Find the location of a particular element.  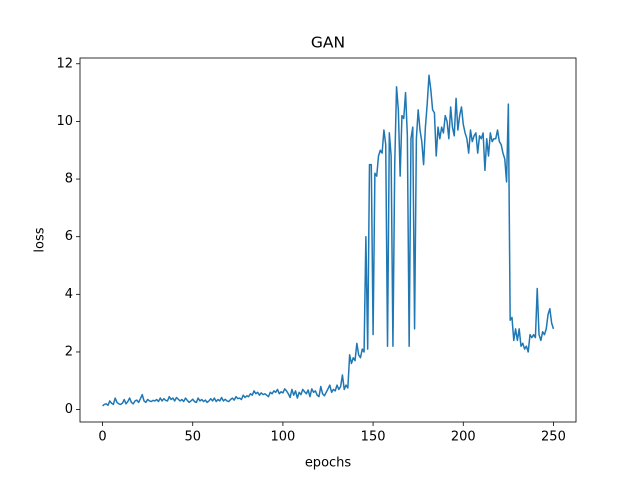

x-tick-label: 50 is located at coordinates (192, 437).